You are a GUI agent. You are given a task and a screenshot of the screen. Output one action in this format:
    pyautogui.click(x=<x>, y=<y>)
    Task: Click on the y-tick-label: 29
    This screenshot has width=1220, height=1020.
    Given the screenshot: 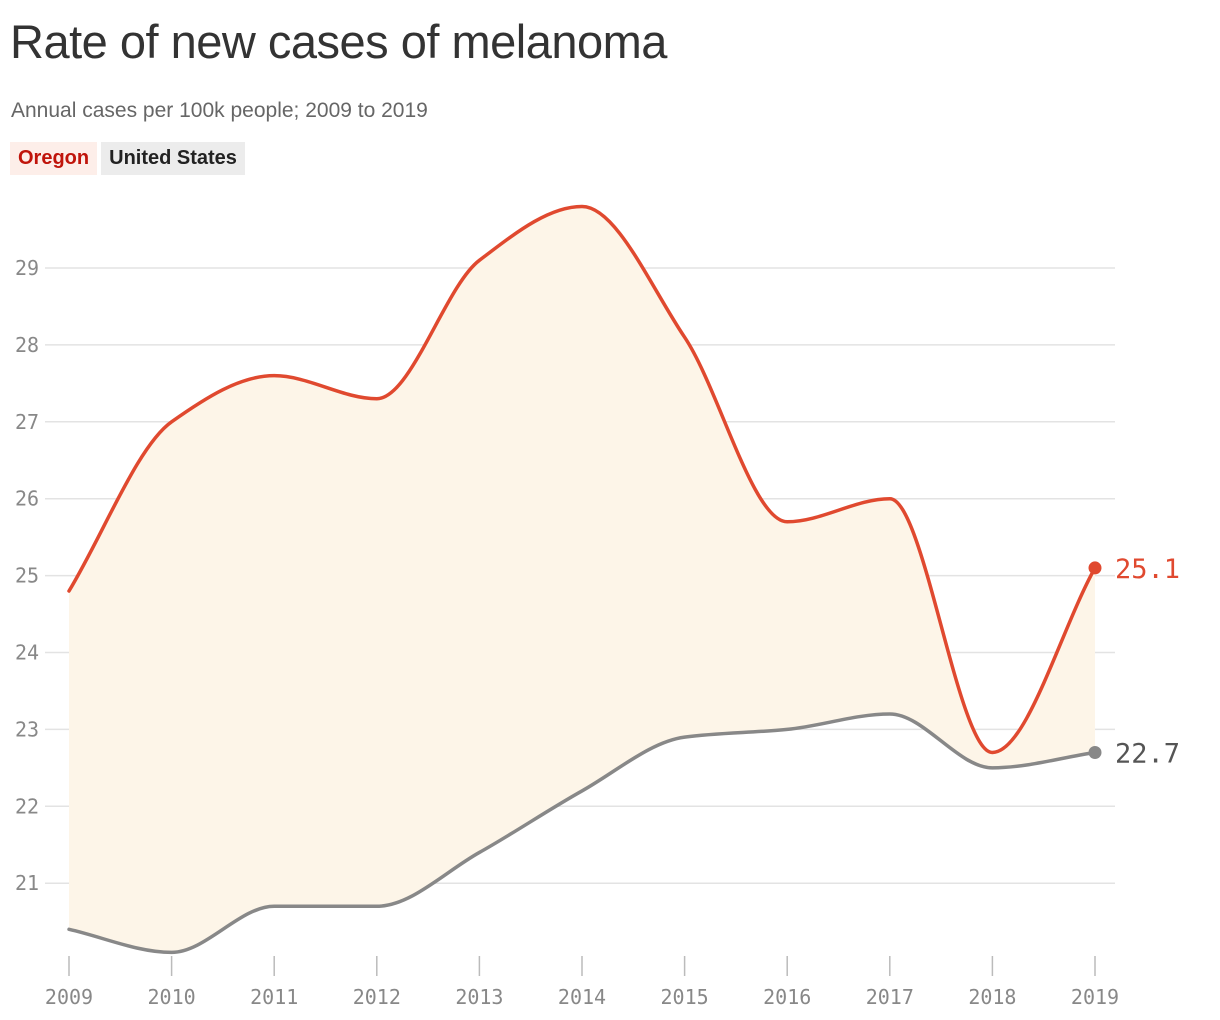 What is the action you would take?
    pyautogui.click(x=27, y=268)
    